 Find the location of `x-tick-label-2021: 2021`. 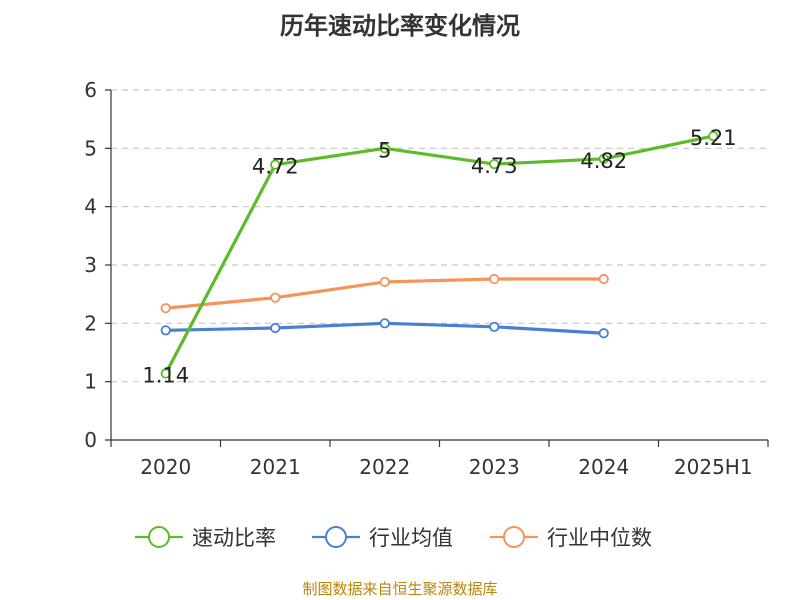

x-tick-label-2021: 2021 is located at coordinates (275, 467).